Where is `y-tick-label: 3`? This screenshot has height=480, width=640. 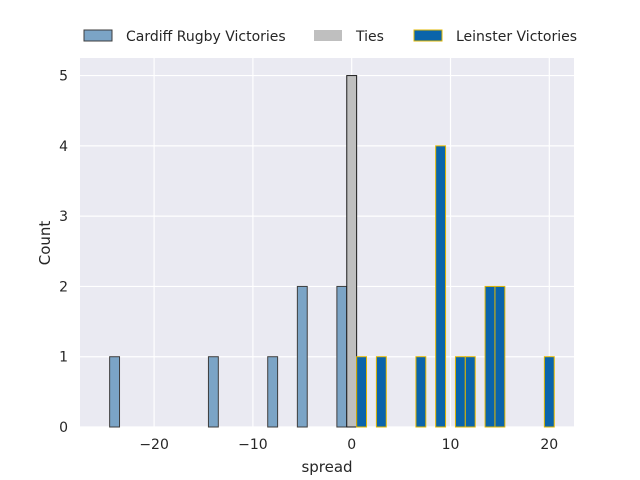
y-tick-label: 3 is located at coordinates (63, 217).